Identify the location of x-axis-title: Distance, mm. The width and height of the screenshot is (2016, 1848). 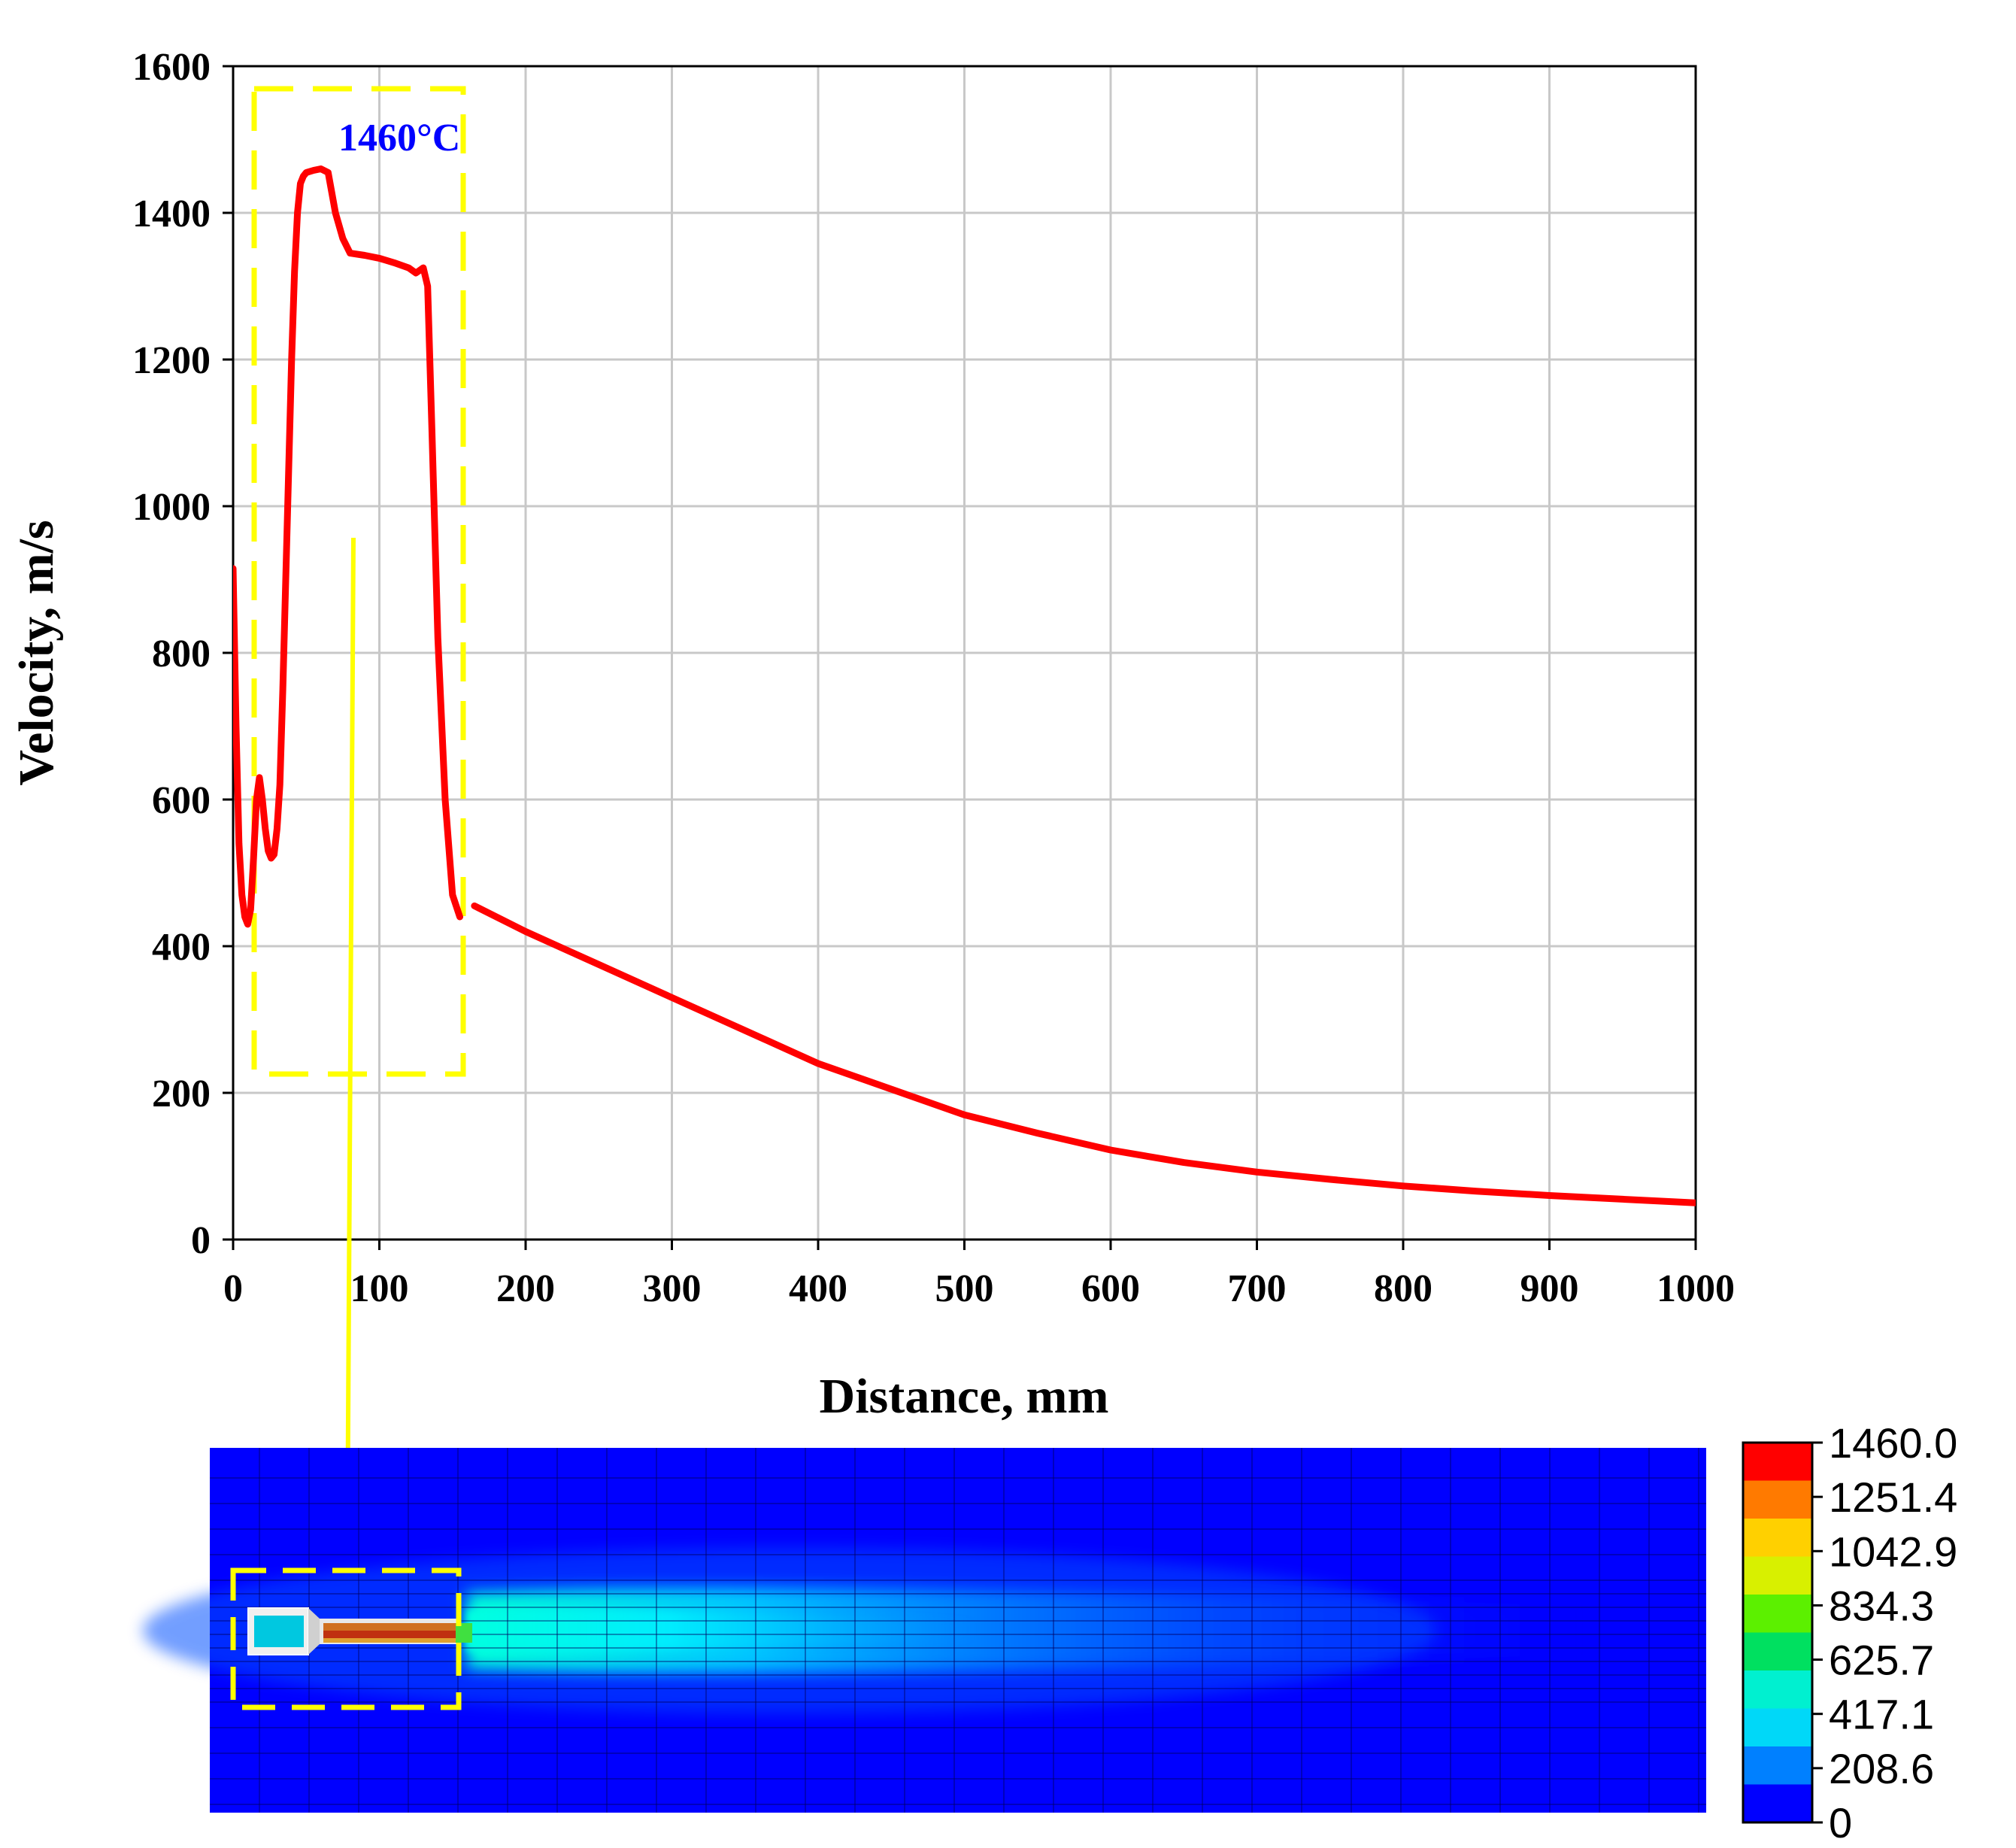
(964, 1396).